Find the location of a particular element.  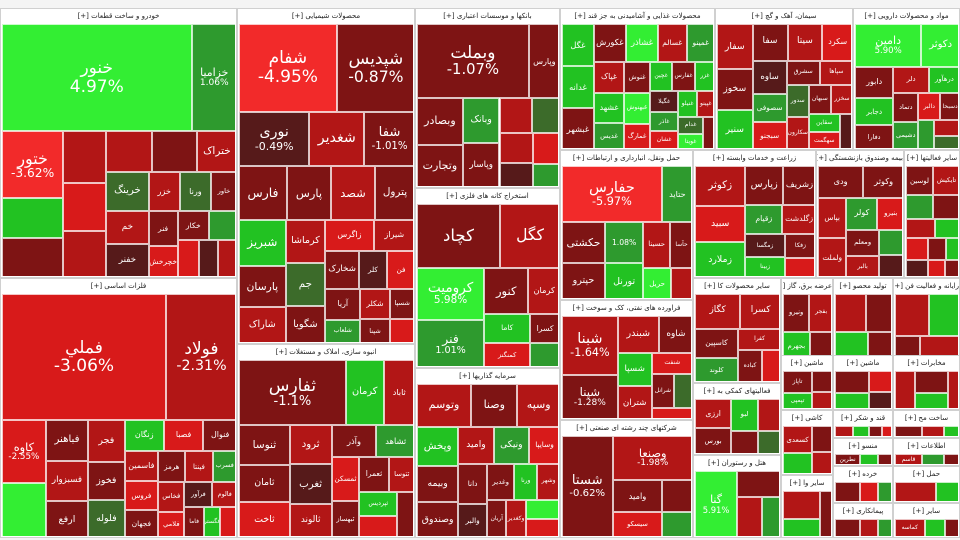

stock-tile: غچین is located at coordinates (661, 76).